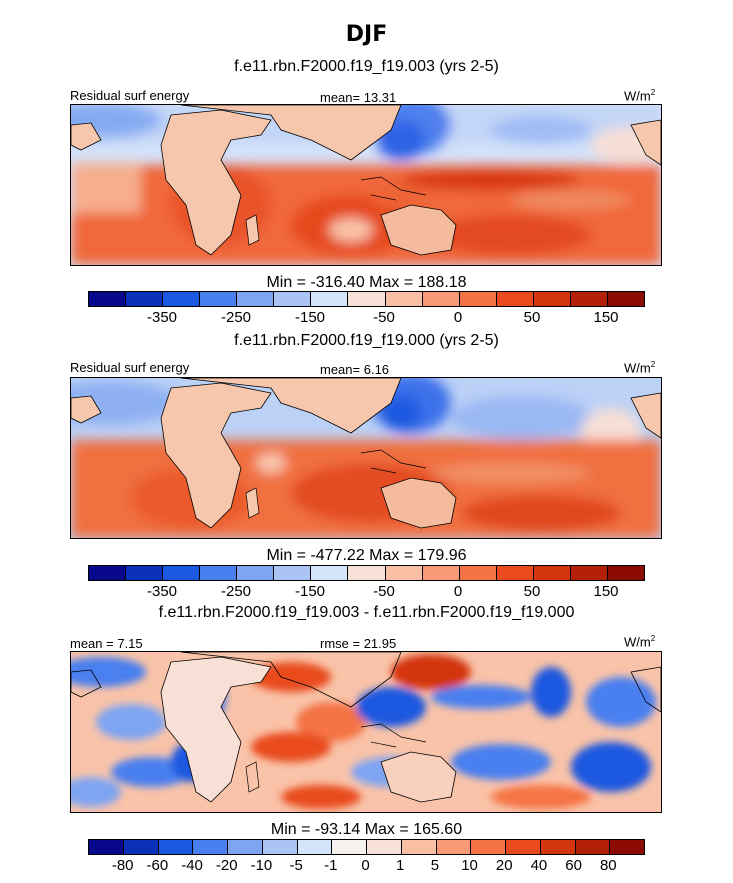 Image resolution: width=733 pixels, height=883 pixels. What do you see at coordinates (366, 66) in the screenshot?
I see `panel-1-title: f.e11.rbn.F2000.f19_f19.003 (yrs 2-5)` at bounding box center [366, 66].